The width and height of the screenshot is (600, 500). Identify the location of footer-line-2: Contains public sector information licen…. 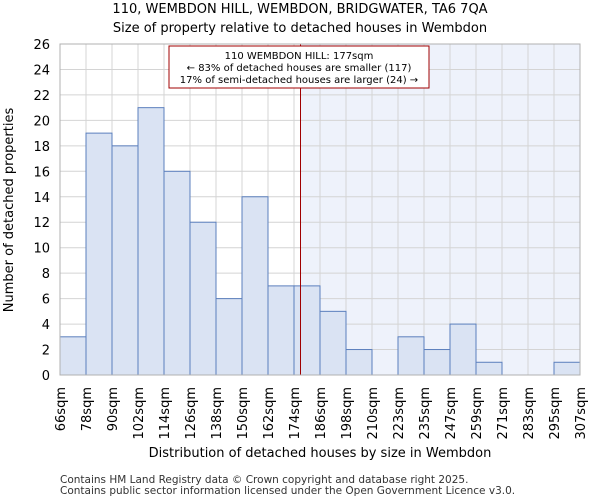
(287, 491).